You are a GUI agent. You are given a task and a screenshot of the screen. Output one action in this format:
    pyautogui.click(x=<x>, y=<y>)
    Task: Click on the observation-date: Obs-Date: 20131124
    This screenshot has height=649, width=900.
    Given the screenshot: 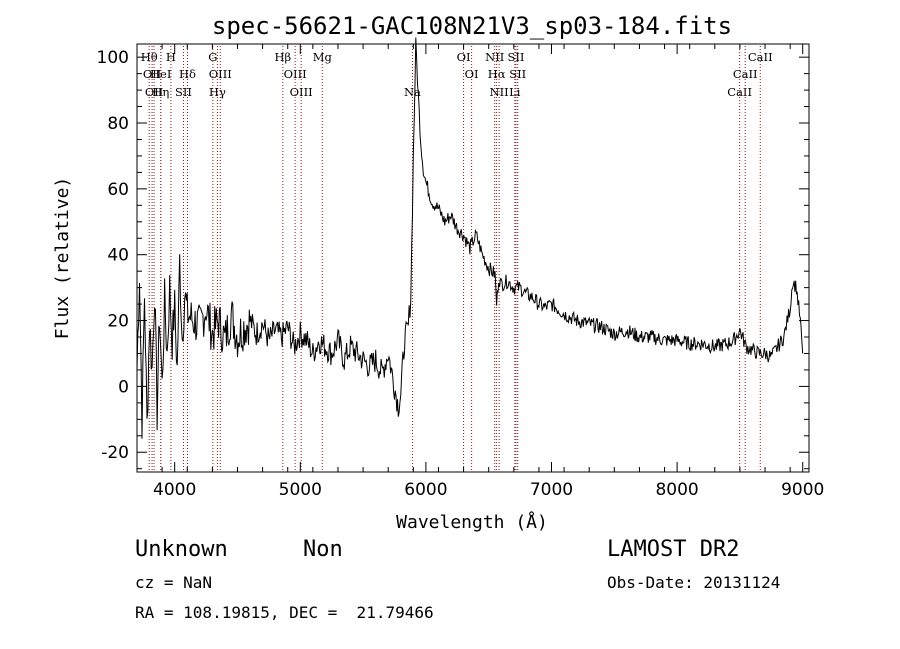 What is the action you would take?
    pyautogui.click(x=694, y=582)
    